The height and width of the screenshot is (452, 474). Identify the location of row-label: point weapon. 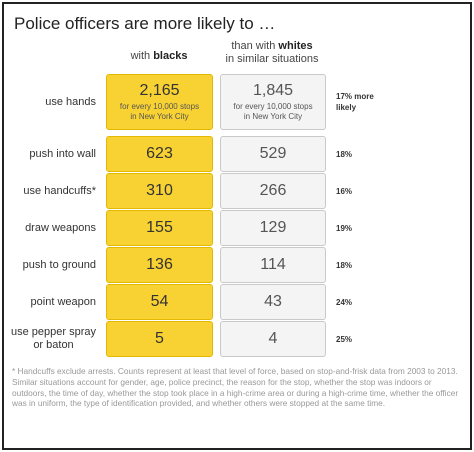
(63, 301).